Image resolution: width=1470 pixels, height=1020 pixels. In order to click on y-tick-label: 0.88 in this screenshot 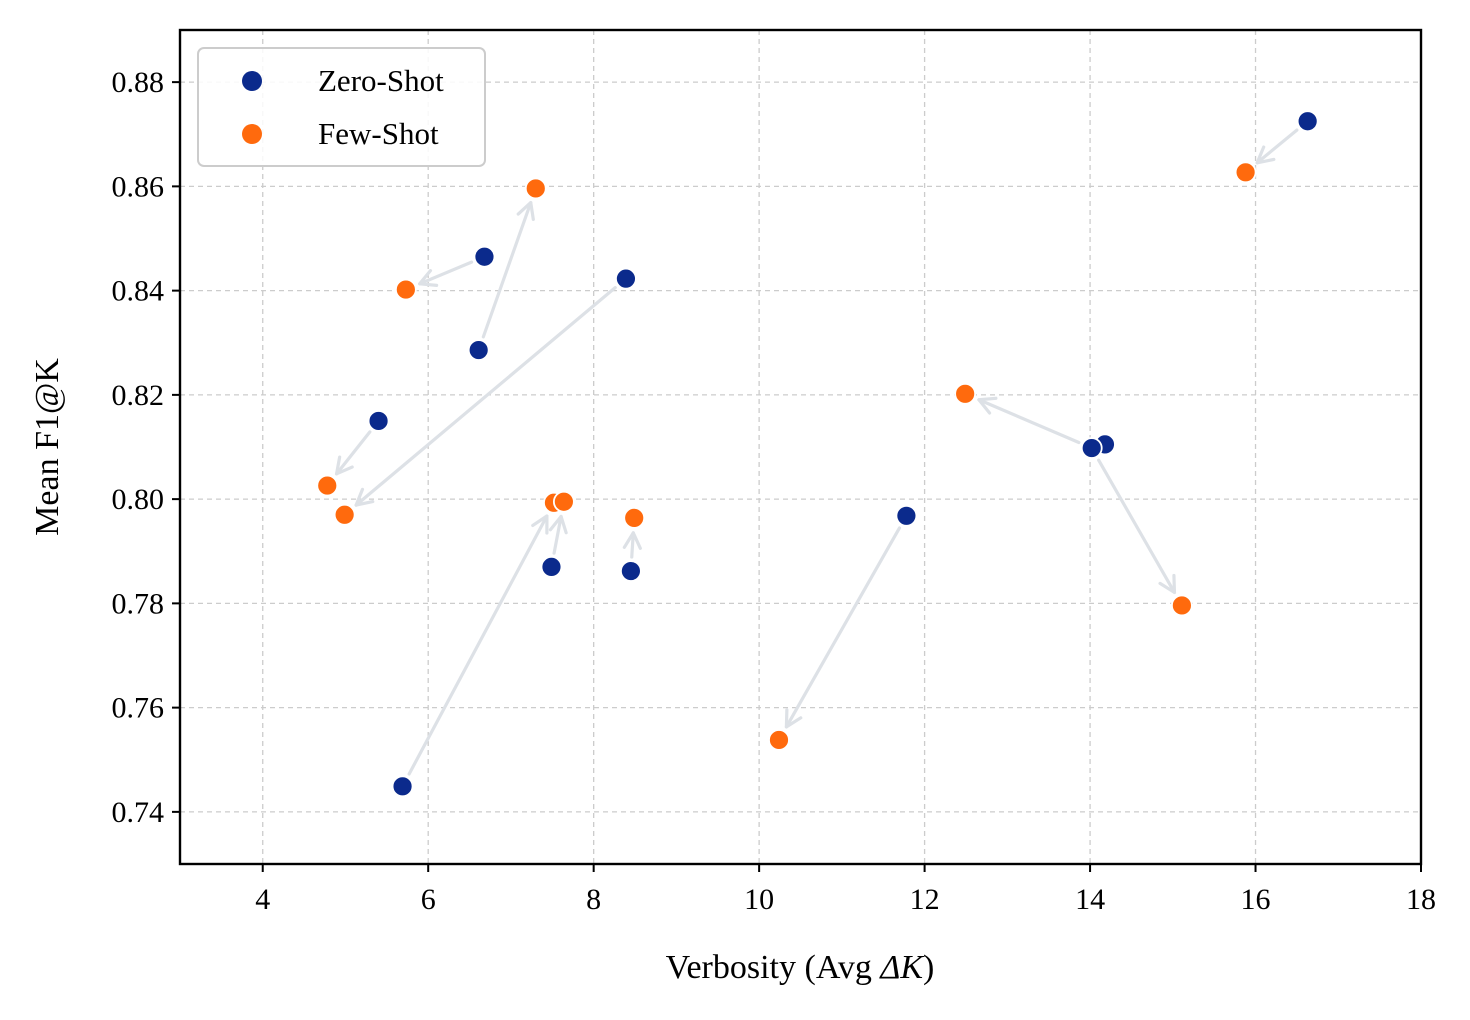, I will do `click(138, 82)`.